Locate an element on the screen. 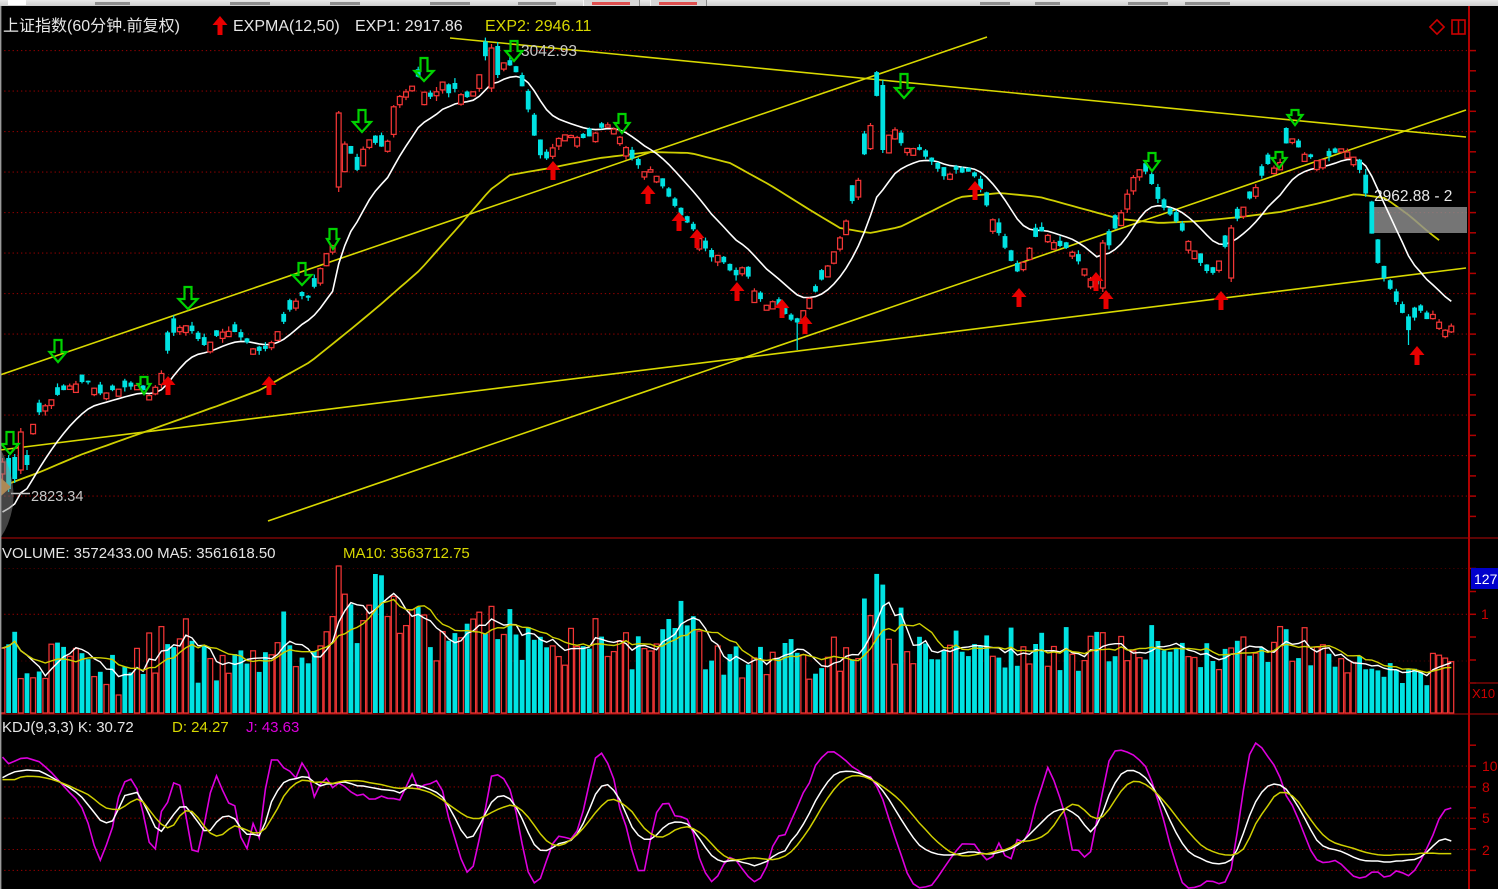 This screenshot has height=889, width=1498. svg-text: J: 43.63 is located at coordinates (272, 727).